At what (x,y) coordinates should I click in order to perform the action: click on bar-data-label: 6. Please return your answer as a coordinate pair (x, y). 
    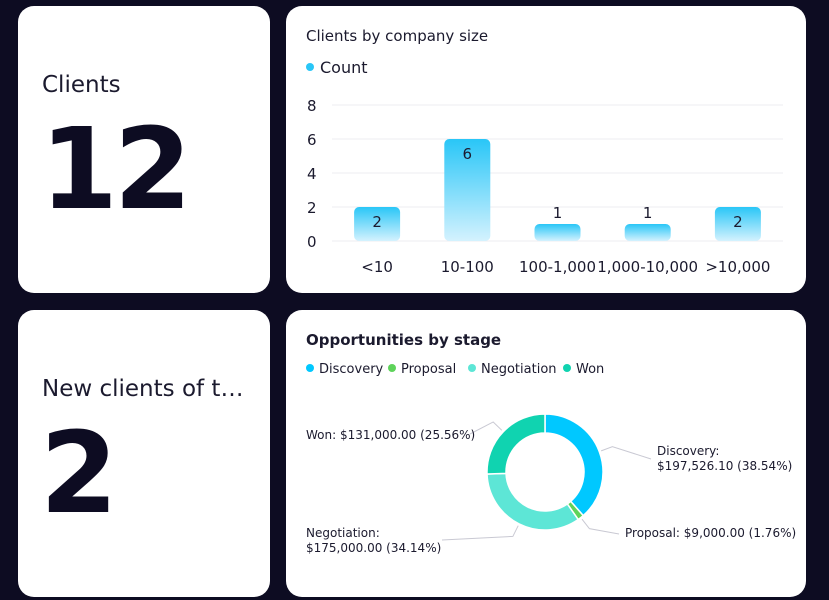
    Looking at the image, I should click on (468, 154).